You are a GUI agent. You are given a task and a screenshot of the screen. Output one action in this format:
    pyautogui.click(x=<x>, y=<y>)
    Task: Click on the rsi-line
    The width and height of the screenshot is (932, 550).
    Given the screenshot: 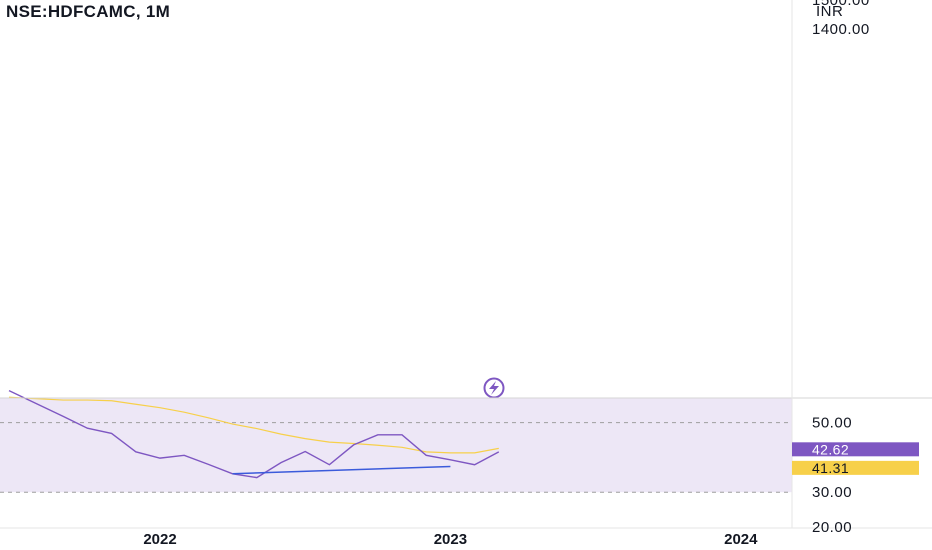 What is the action you would take?
    pyautogui.click(x=254, y=434)
    